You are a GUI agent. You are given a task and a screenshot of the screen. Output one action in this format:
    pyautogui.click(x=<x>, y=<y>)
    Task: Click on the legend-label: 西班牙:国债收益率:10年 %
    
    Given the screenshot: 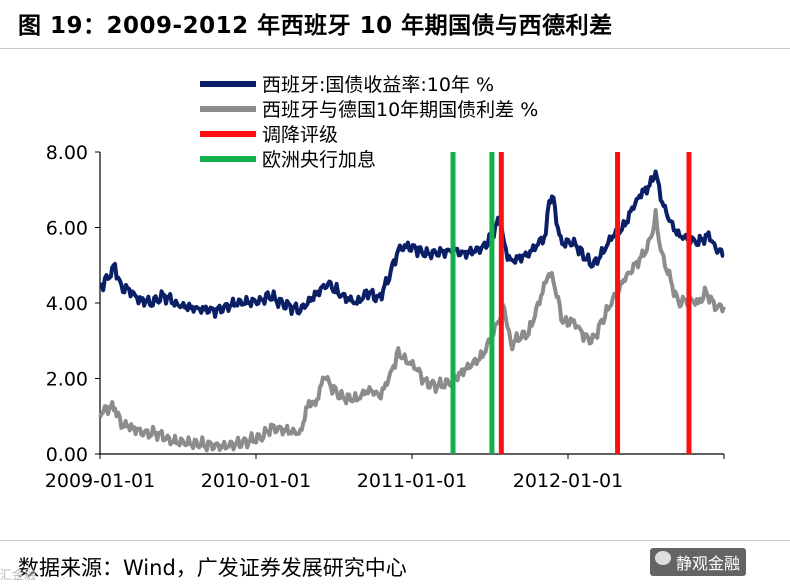 What is the action you would take?
    pyautogui.click(x=378, y=85)
    